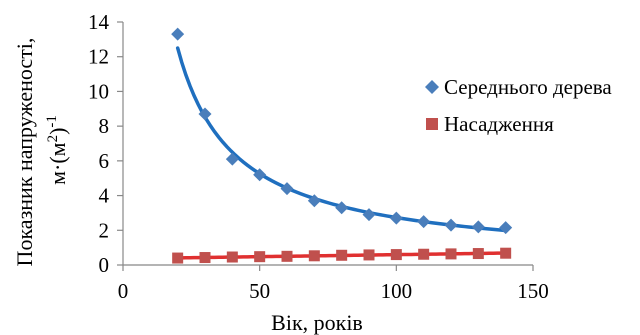 Image resolution: width=640 pixels, height=335 pixels. What do you see at coordinates (528, 87) in the screenshot?
I see `legend-label-series-1: Середнього дерева` at bounding box center [528, 87].